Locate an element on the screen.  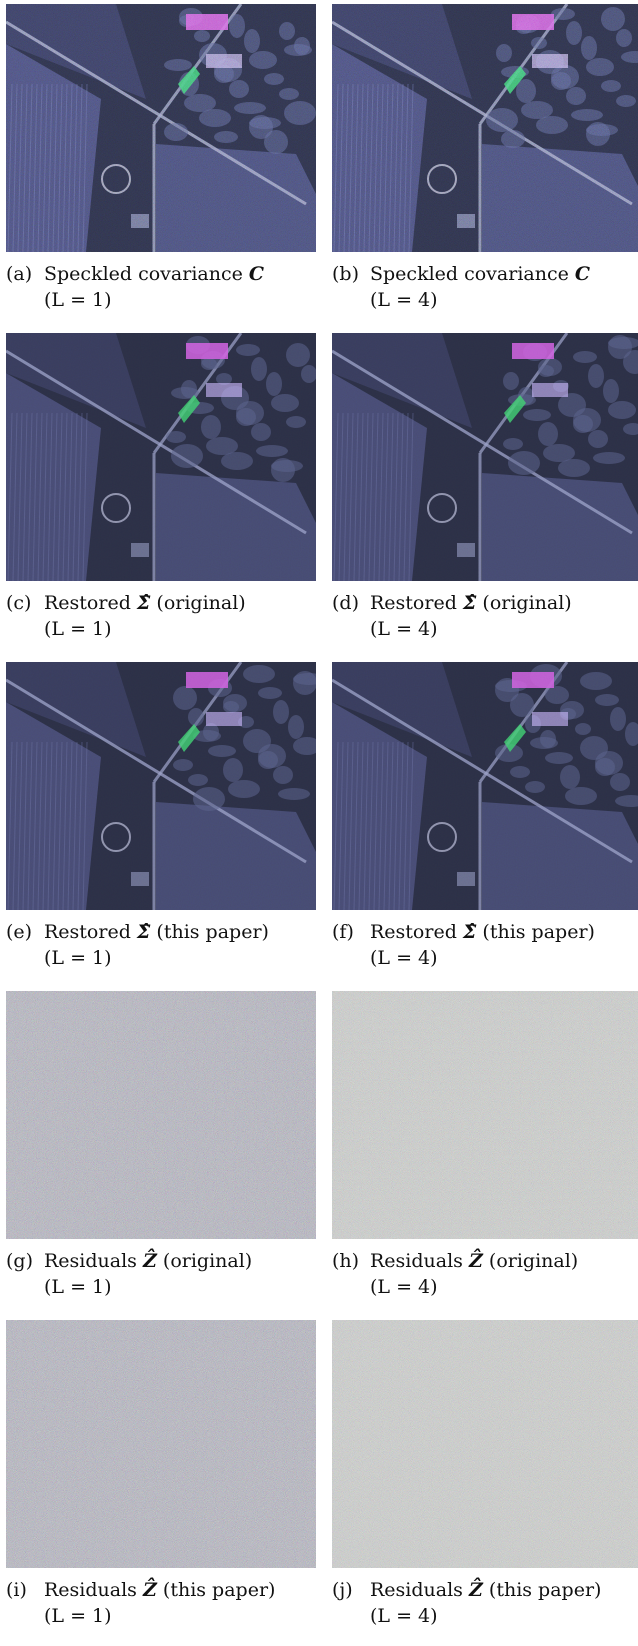
caption: (e) Restored Σ̂ (this paper) (L = 1) is located at coordinates (161, 945).